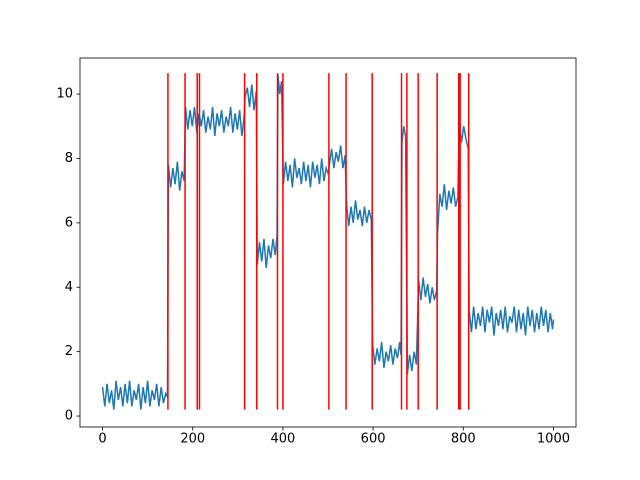 The width and height of the screenshot is (640, 480). Describe the element at coordinates (102, 439) in the screenshot. I see `x-tick-label: 0` at that location.